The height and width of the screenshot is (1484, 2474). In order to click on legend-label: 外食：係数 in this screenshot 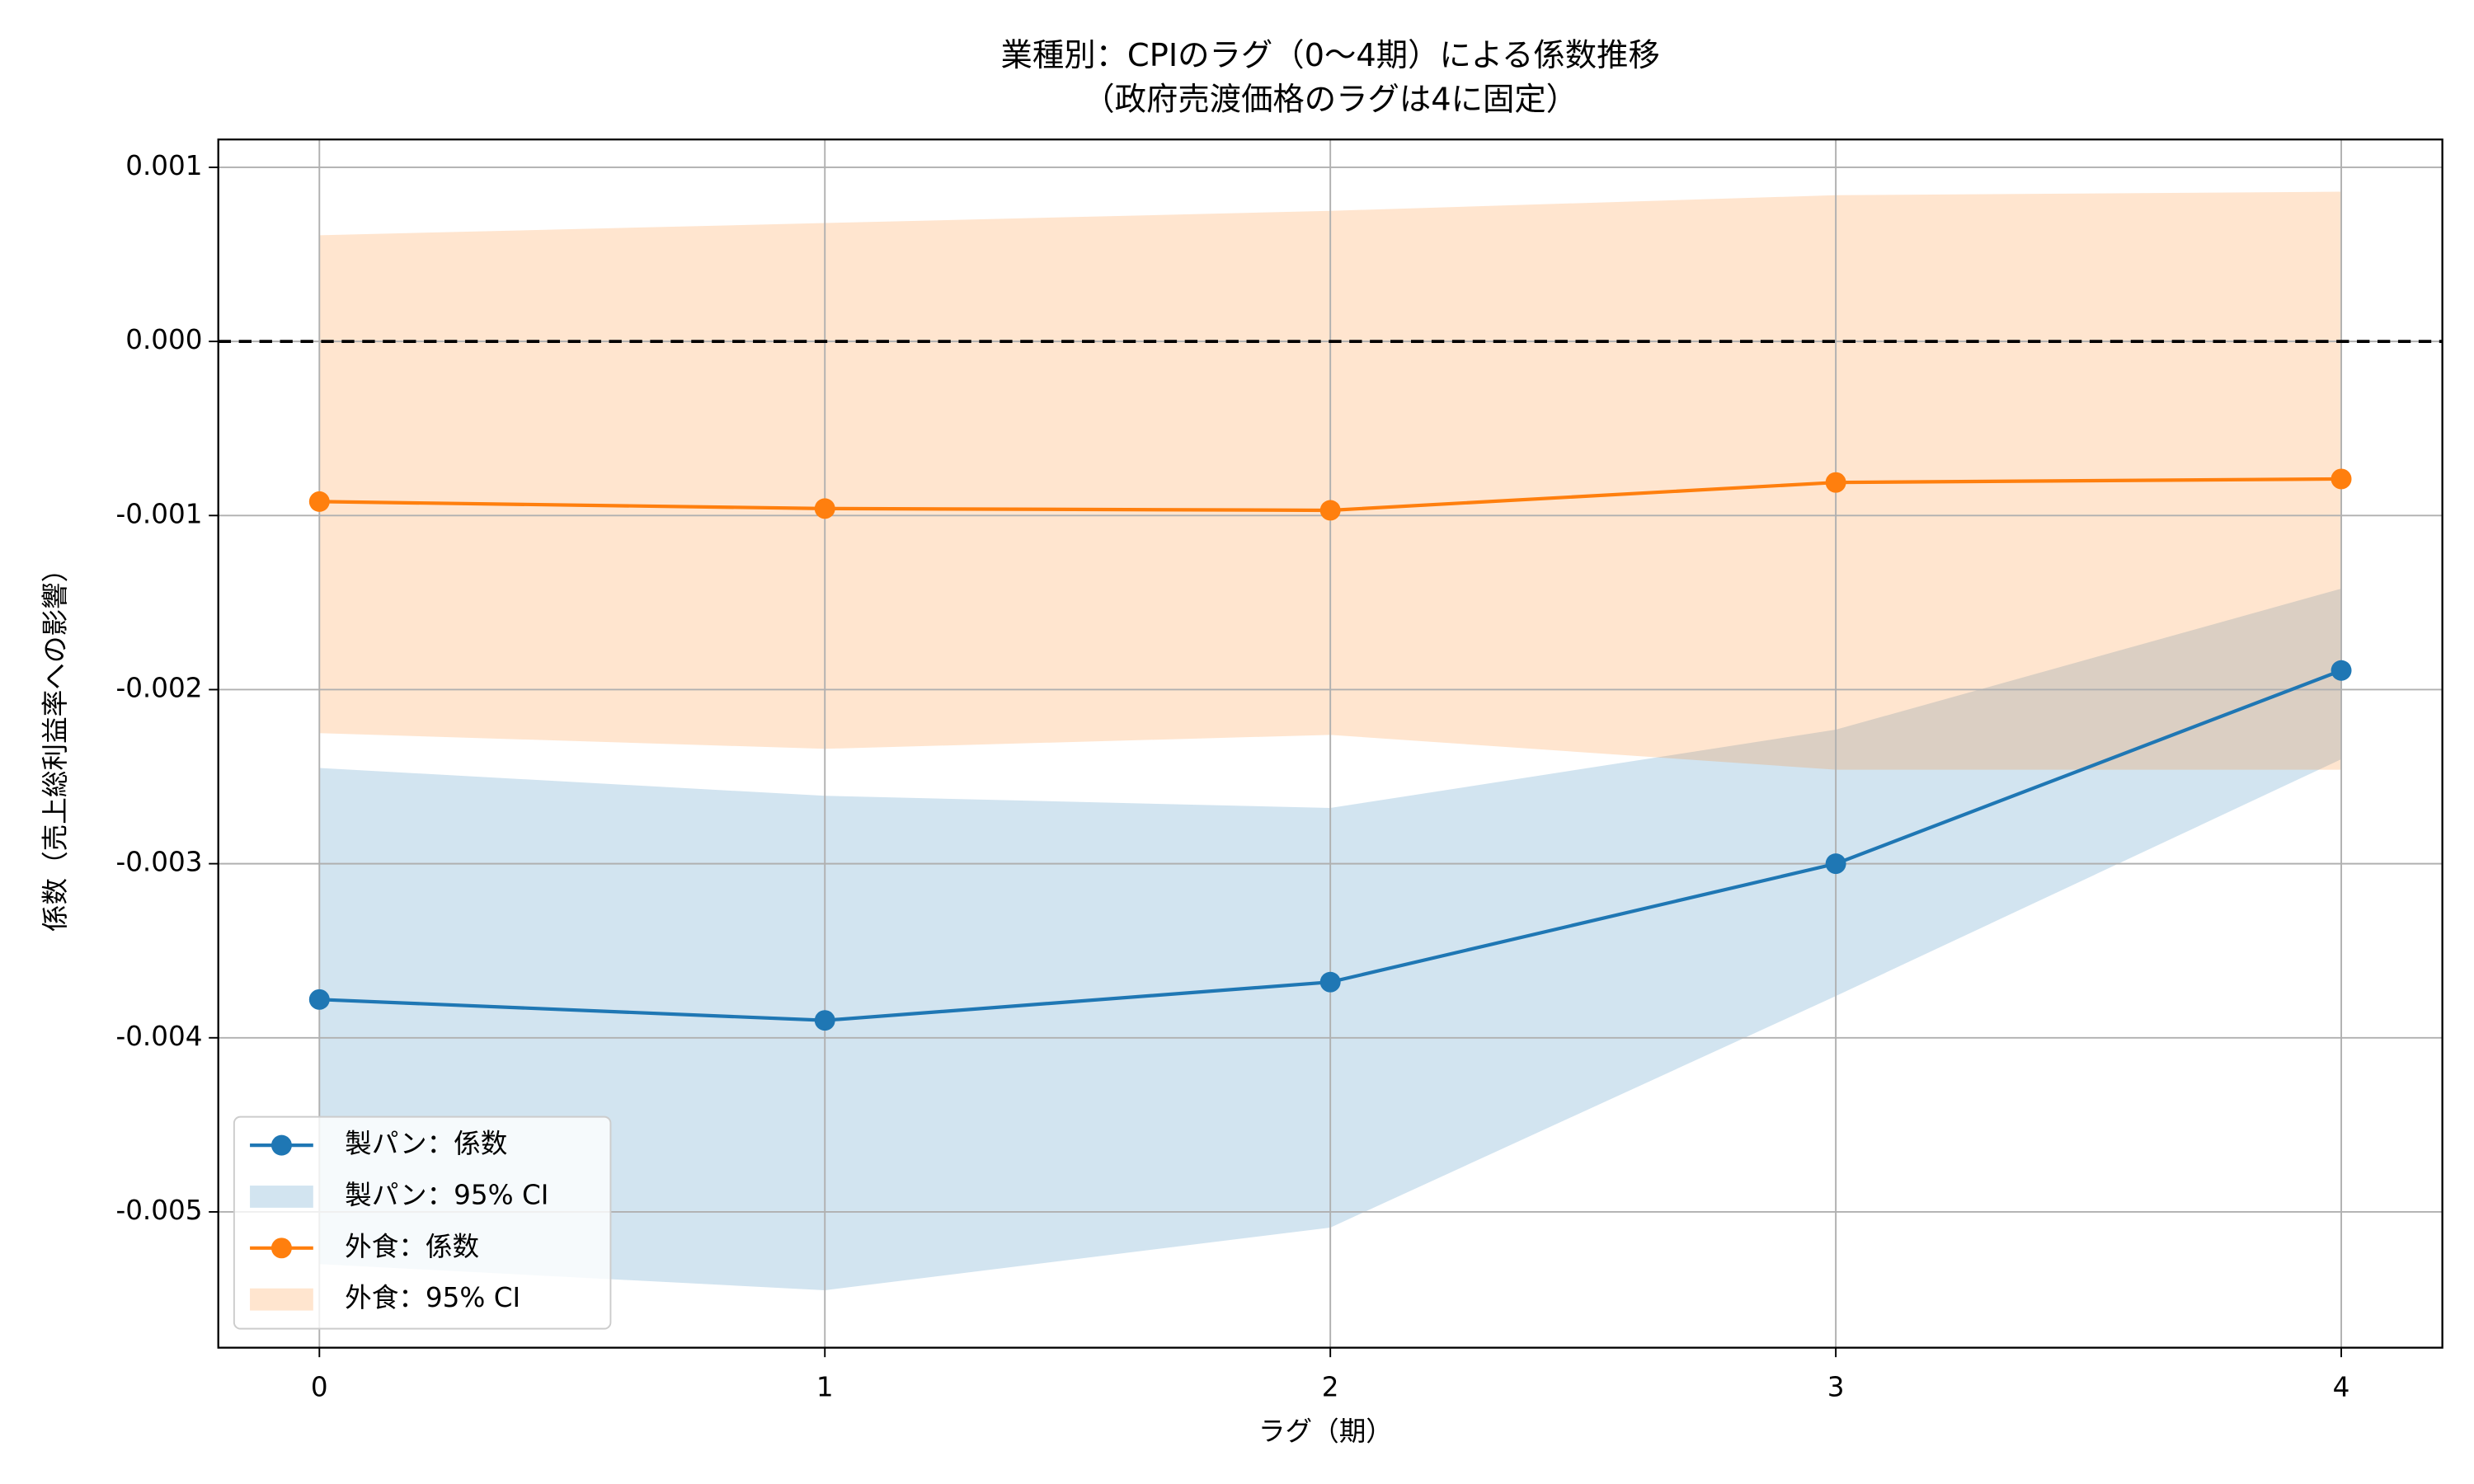, I will do `click(412, 1246)`.